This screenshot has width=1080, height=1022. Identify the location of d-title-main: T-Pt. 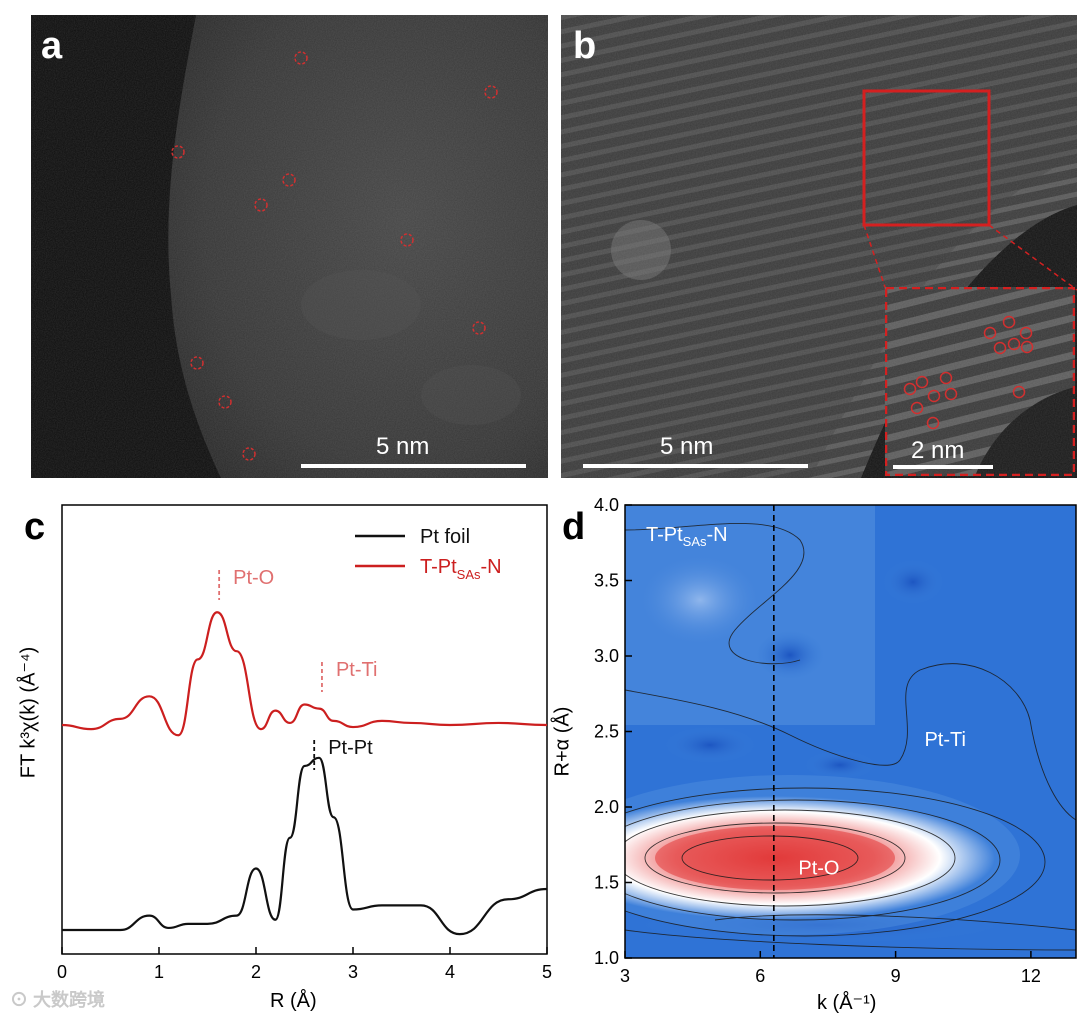
(664, 535).